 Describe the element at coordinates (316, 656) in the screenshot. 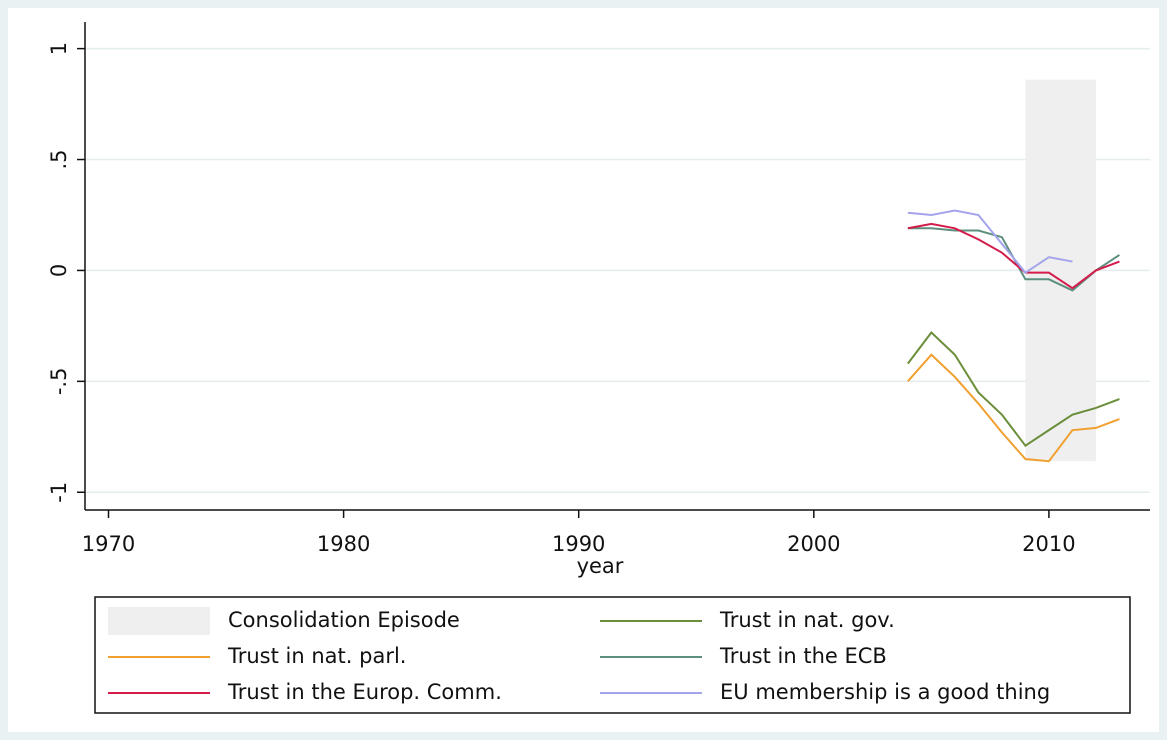

I see `legend-label: Trust in nat. parl.` at that location.